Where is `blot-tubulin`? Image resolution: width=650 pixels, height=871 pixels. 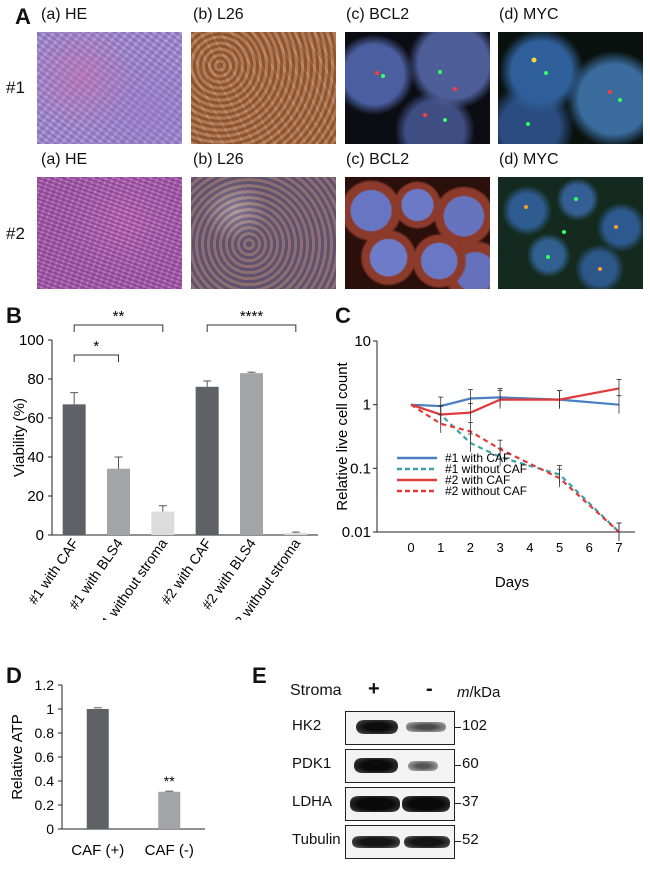
blot-tubulin is located at coordinates (400, 842).